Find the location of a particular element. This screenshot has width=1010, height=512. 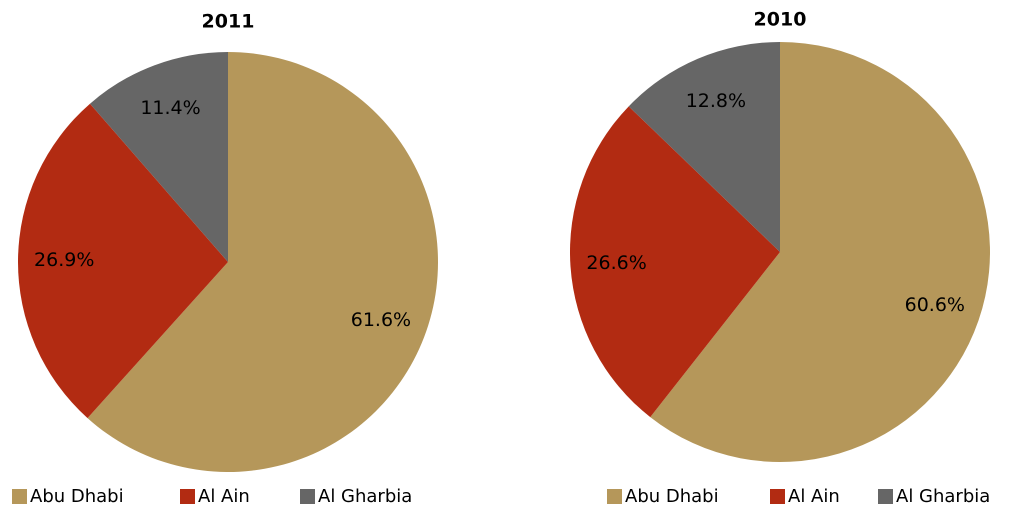

data-label: 60.6% is located at coordinates (935, 305).